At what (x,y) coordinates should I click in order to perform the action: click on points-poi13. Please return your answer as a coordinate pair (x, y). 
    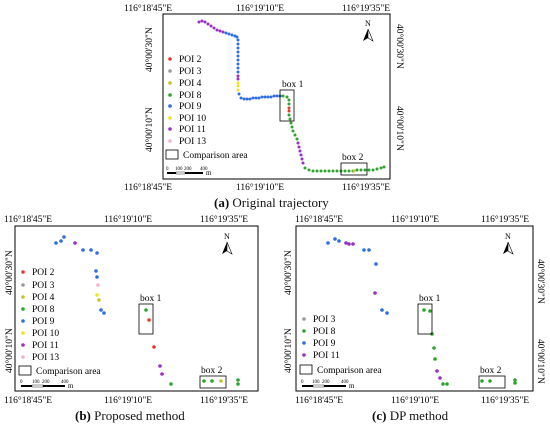
    Looking at the image, I should click on (98, 285).